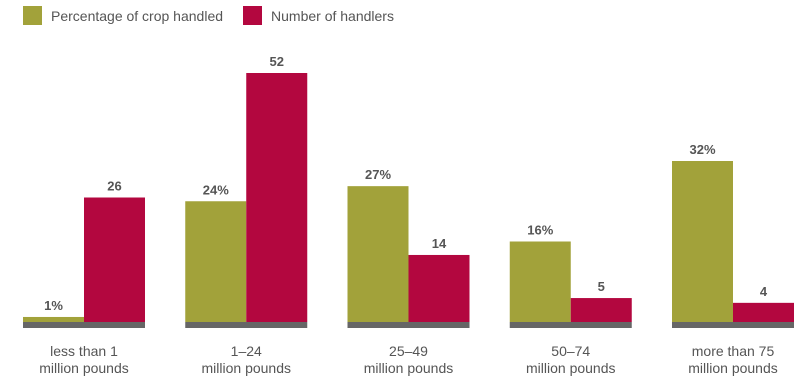 Image resolution: width=796 pixels, height=386 pixels. Describe the element at coordinates (540, 230) in the screenshot. I see `data-label-percentage: 16%` at that location.